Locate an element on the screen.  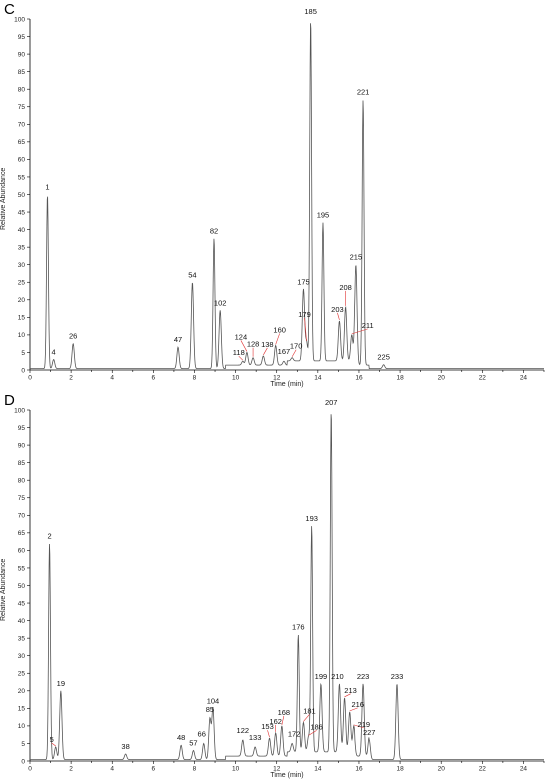
peak-label: 225 is located at coordinates (383, 357).